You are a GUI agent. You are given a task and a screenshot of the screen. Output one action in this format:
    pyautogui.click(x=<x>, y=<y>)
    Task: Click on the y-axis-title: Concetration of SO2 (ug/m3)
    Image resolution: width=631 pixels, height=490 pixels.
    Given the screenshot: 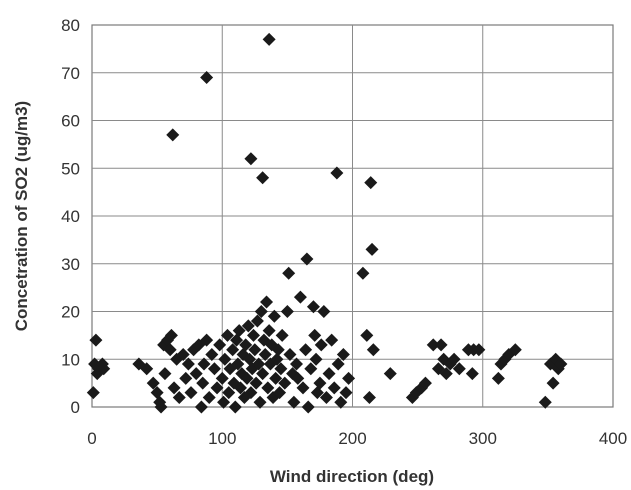 What is the action you would take?
    pyautogui.click(x=21, y=216)
    